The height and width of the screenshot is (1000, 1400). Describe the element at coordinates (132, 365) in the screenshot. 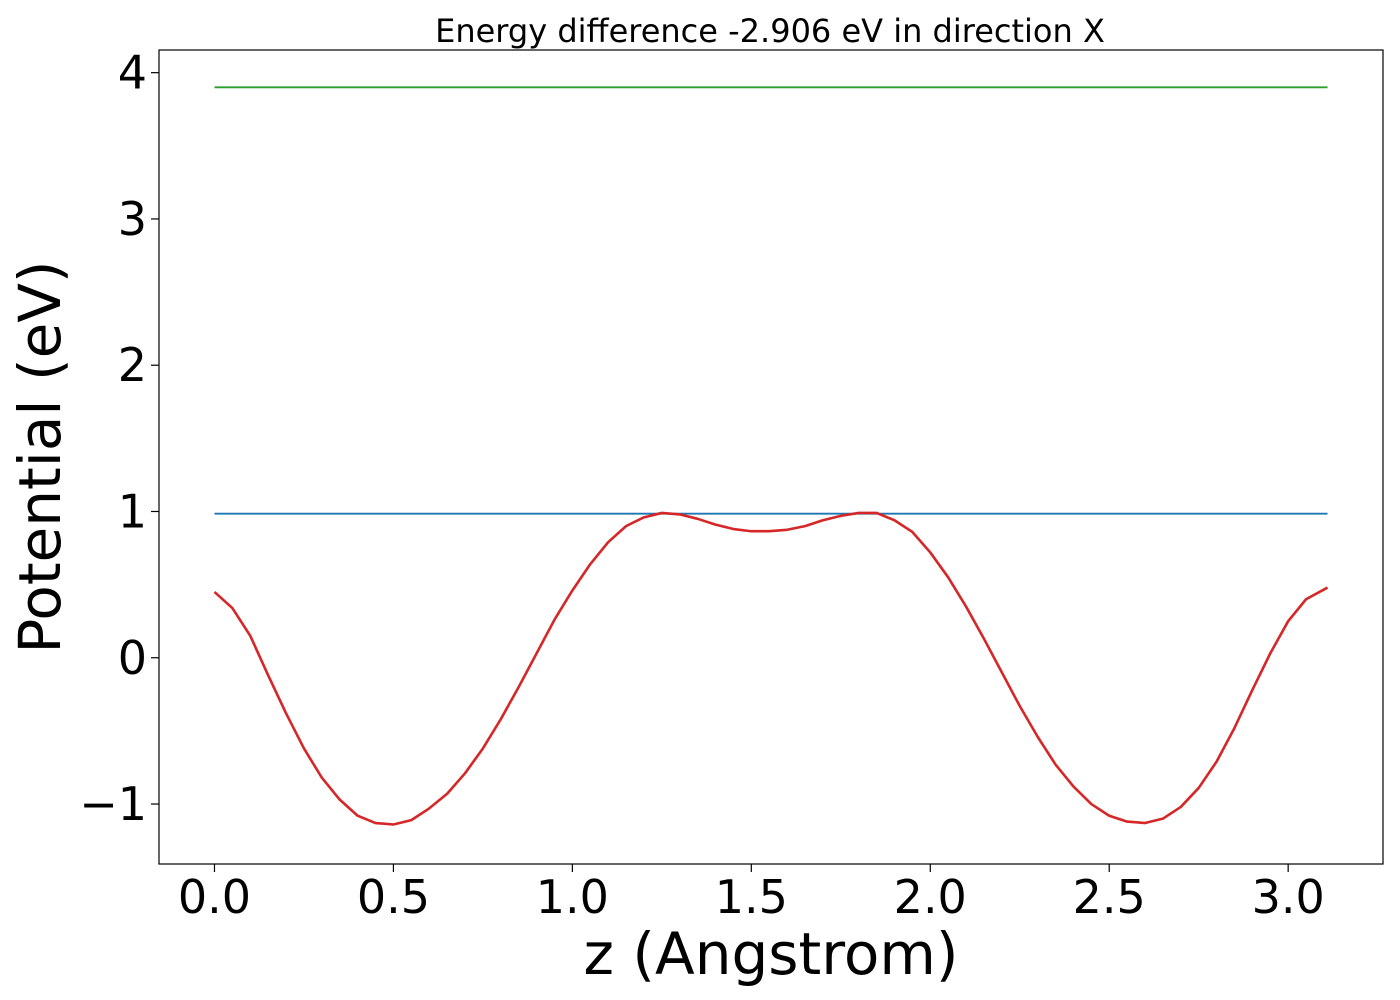

I see `y-tick-label: 2` at that location.